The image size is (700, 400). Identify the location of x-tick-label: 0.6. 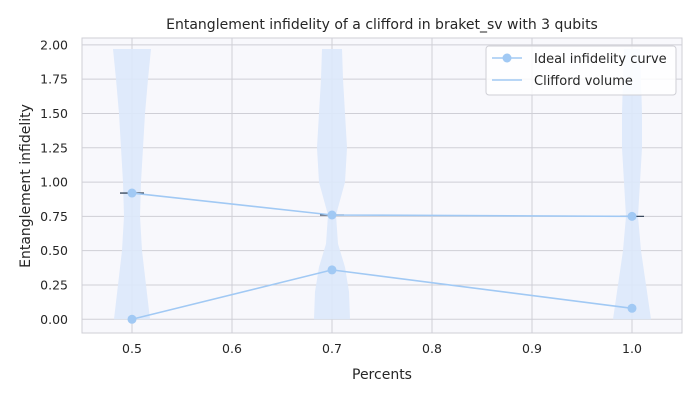
(232, 348).